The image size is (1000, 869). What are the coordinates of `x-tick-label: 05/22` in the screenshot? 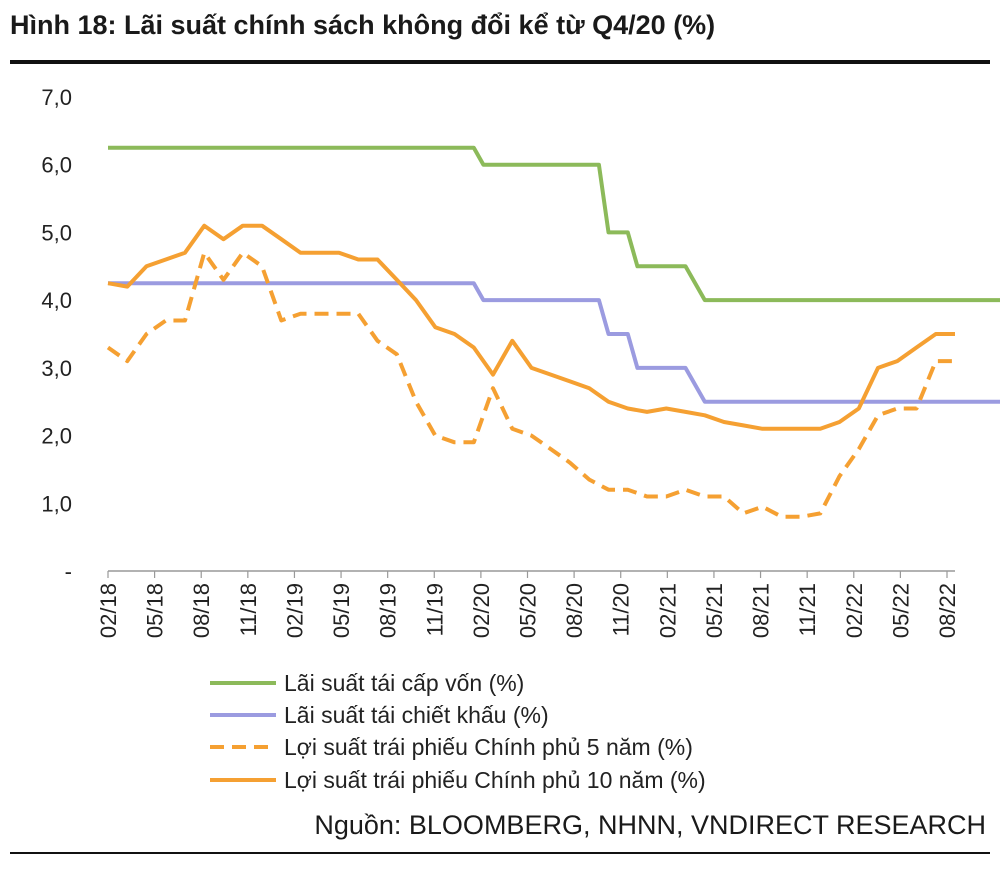 It's located at (900, 610).